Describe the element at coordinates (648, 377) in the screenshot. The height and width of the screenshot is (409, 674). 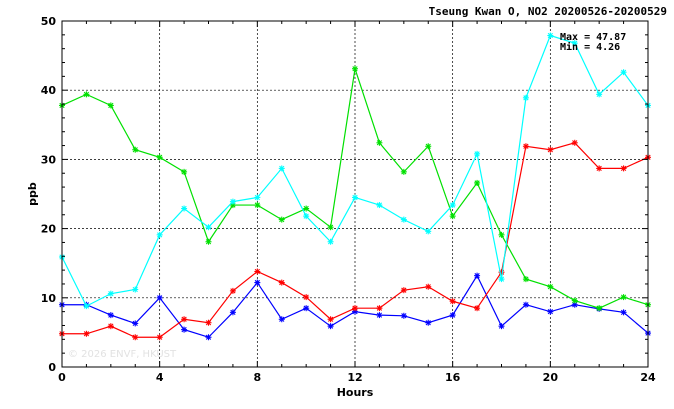
I see `x-tick-label: 24` at that location.